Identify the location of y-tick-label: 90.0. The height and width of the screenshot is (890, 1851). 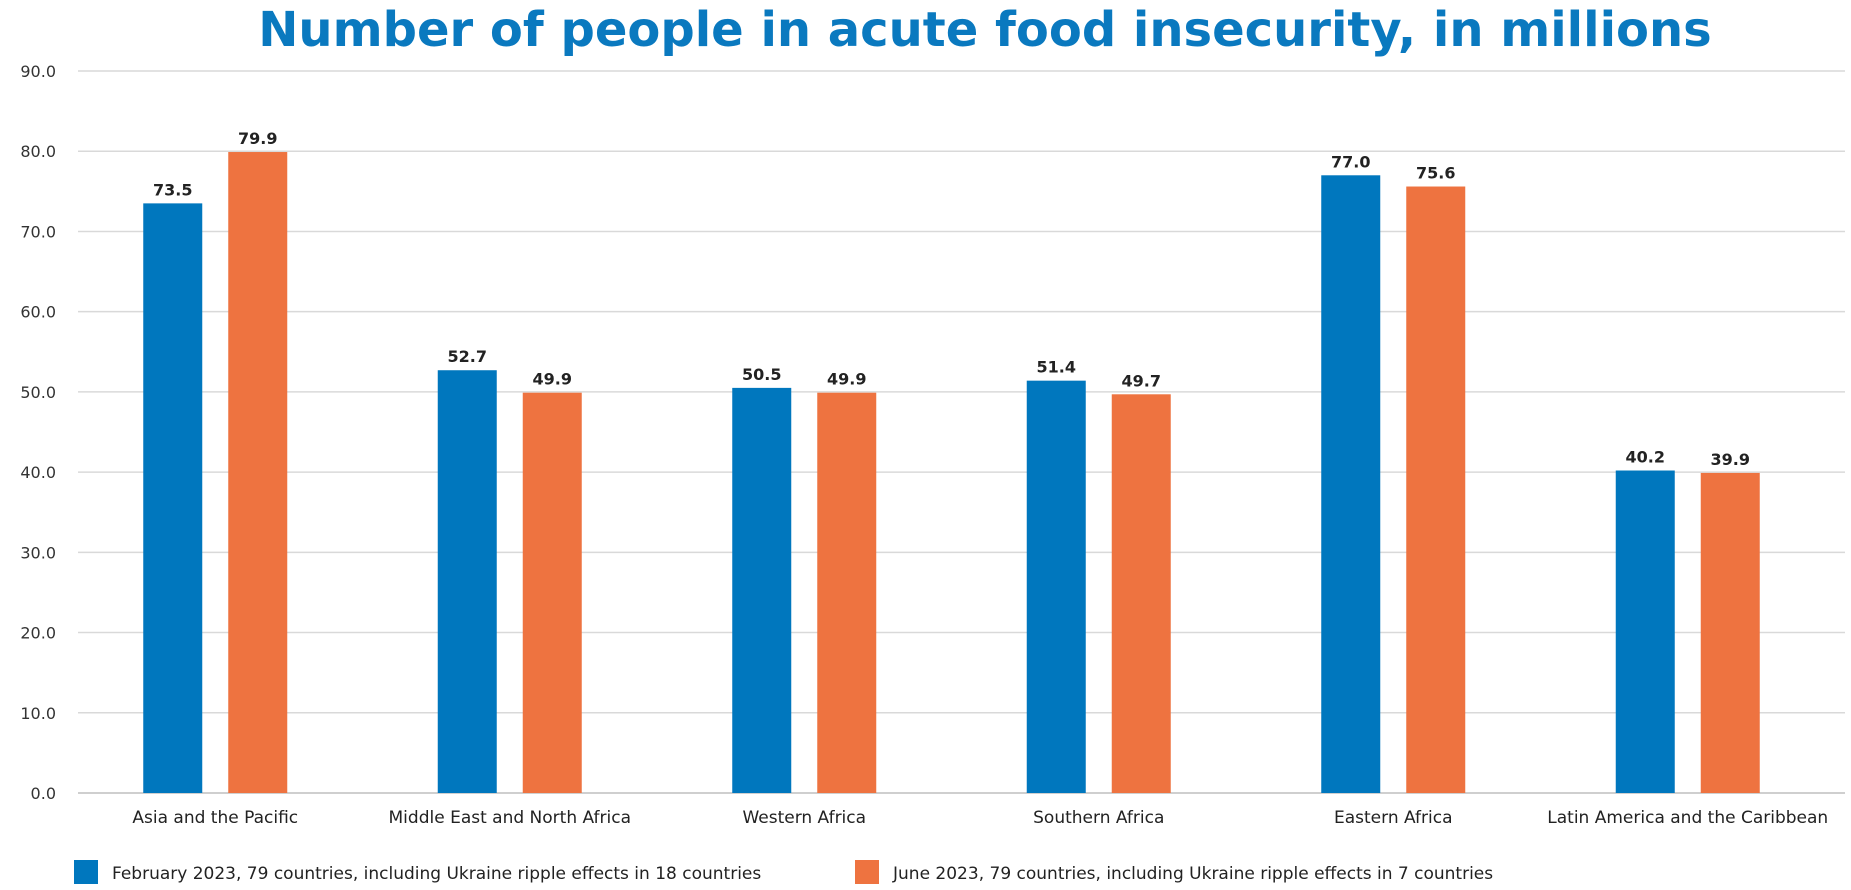
(38, 71).